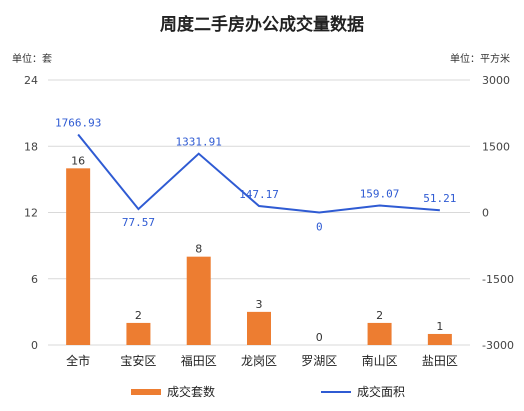 This screenshot has width=524, height=411. What do you see at coordinates (381, 391) in the screenshot?
I see `legend-line-label: 成交面积` at bounding box center [381, 391].